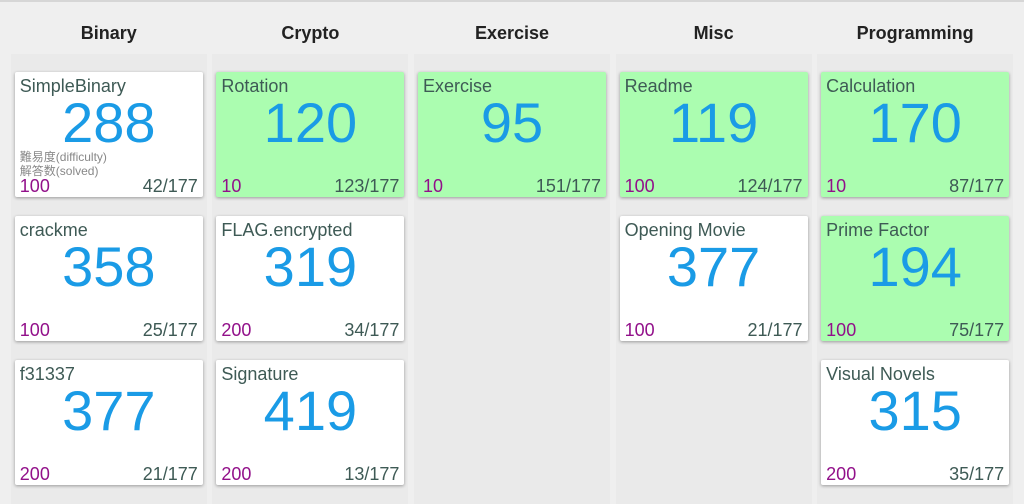 Image resolution: width=1024 pixels, height=504 pixels. Describe the element at coordinates (59, 171) in the screenshot. I see `solved-tooltip: 解答数(solved)` at that location.